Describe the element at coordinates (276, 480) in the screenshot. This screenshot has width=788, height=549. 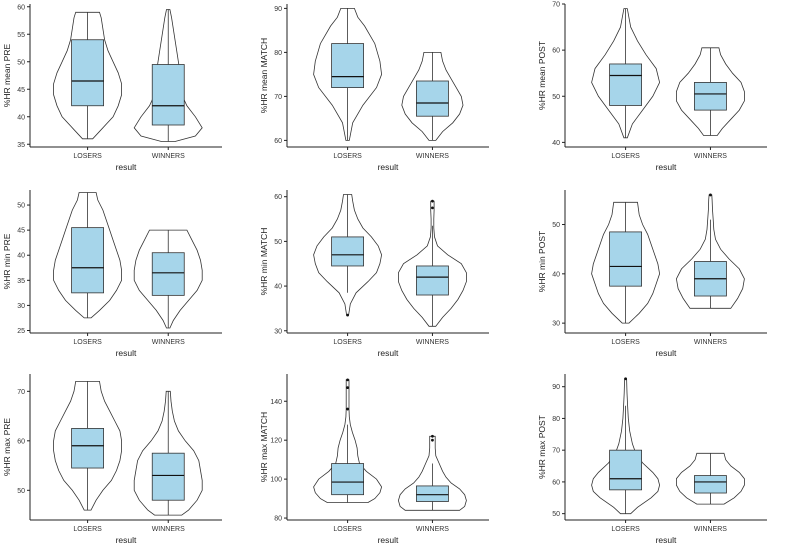
I see `y-tick-label: 100` at that location.